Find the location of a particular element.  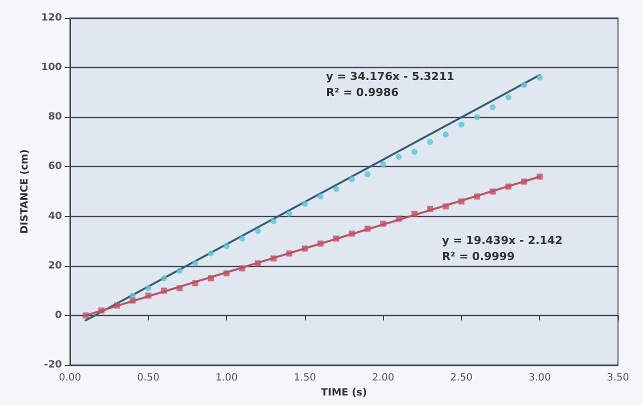

y-axis-title: DISTANCE (cm) is located at coordinates (25, 191).